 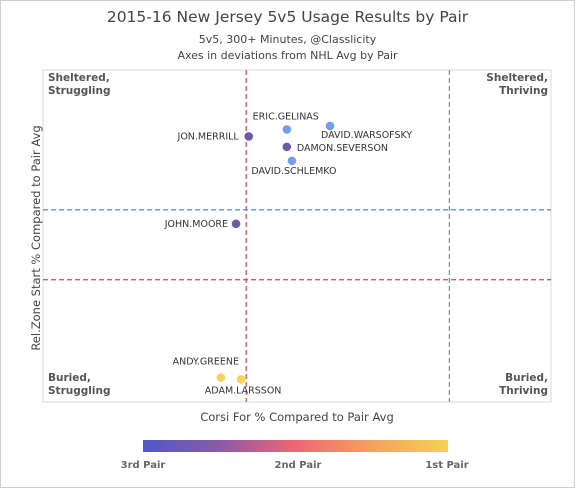 What do you see at coordinates (366, 135) in the screenshot?
I see `data-point-label: DAVID.WARSOFSKY` at bounding box center [366, 135].